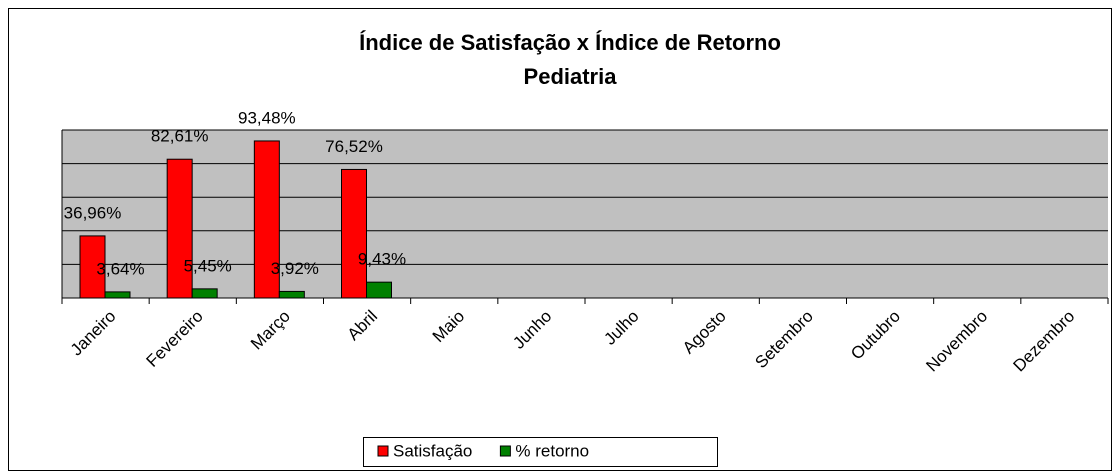 The width and height of the screenshot is (1115, 472). What do you see at coordinates (571, 76) in the screenshot?
I see `chart-subtitle: Pediatria` at bounding box center [571, 76].